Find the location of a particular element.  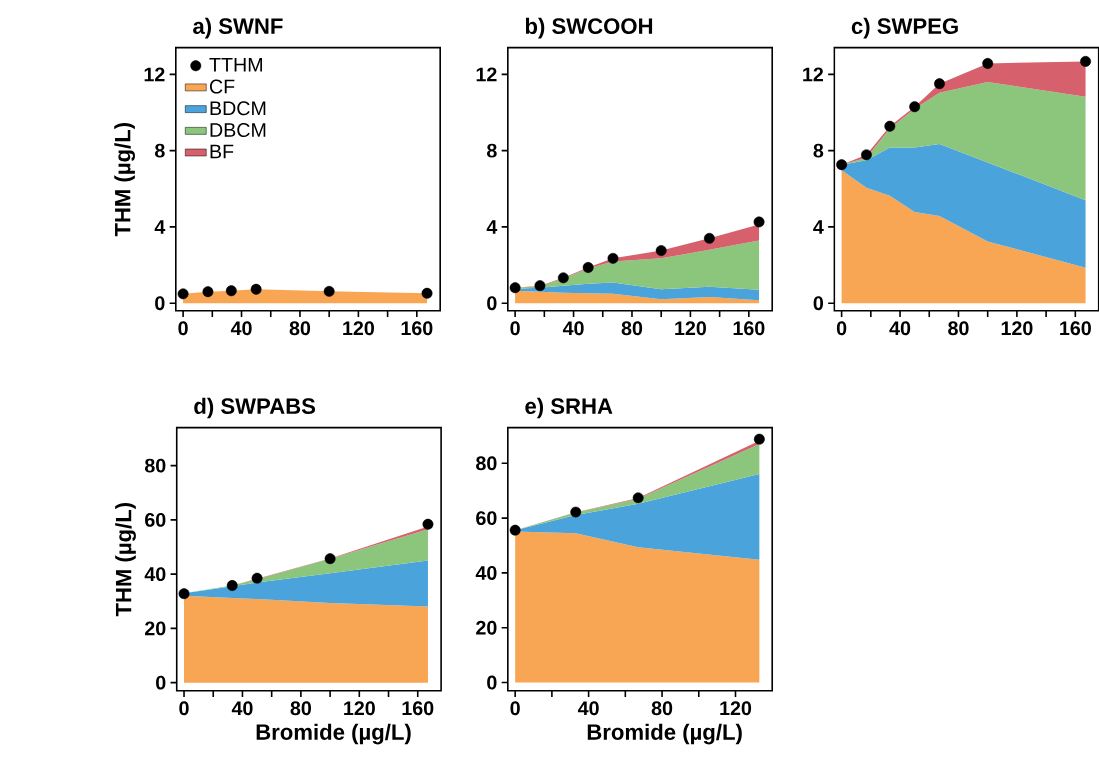

legend-label: TTHM is located at coordinates (235, 64).